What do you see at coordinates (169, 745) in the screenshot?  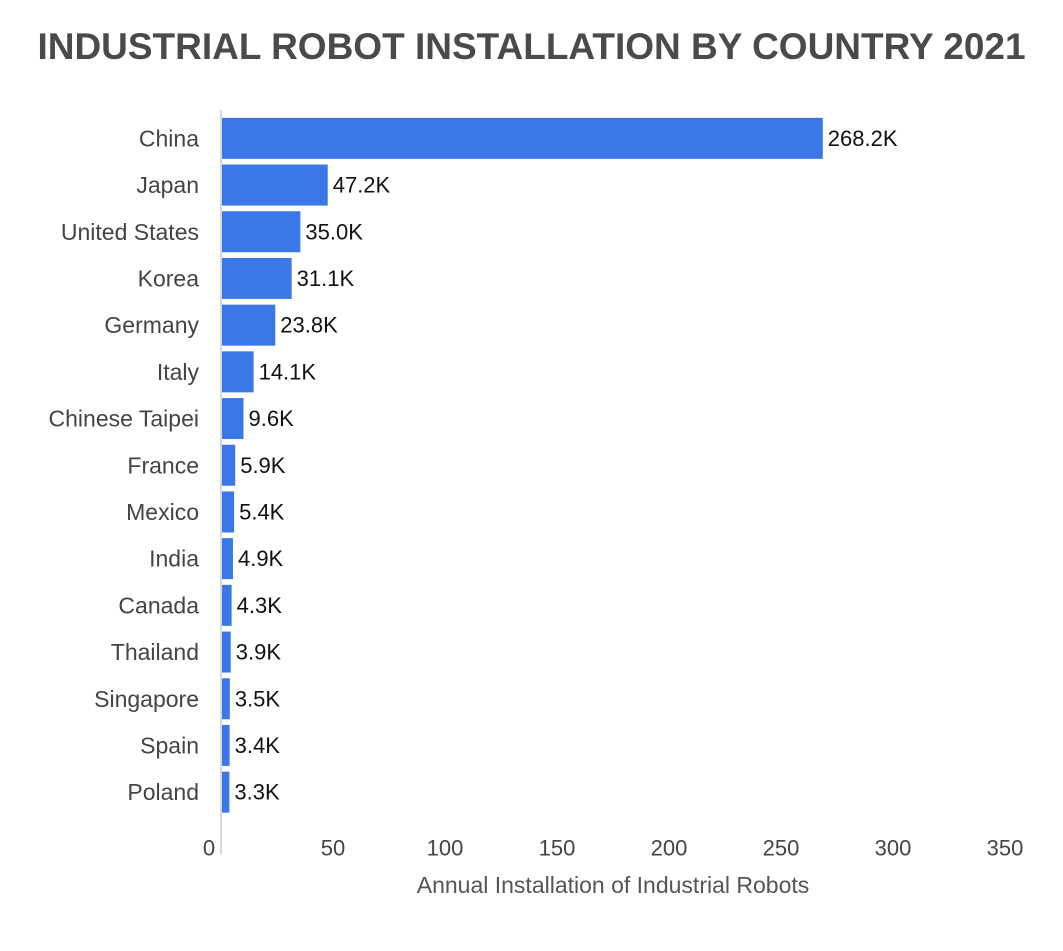 I see `category-label: Spain` at bounding box center [169, 745].